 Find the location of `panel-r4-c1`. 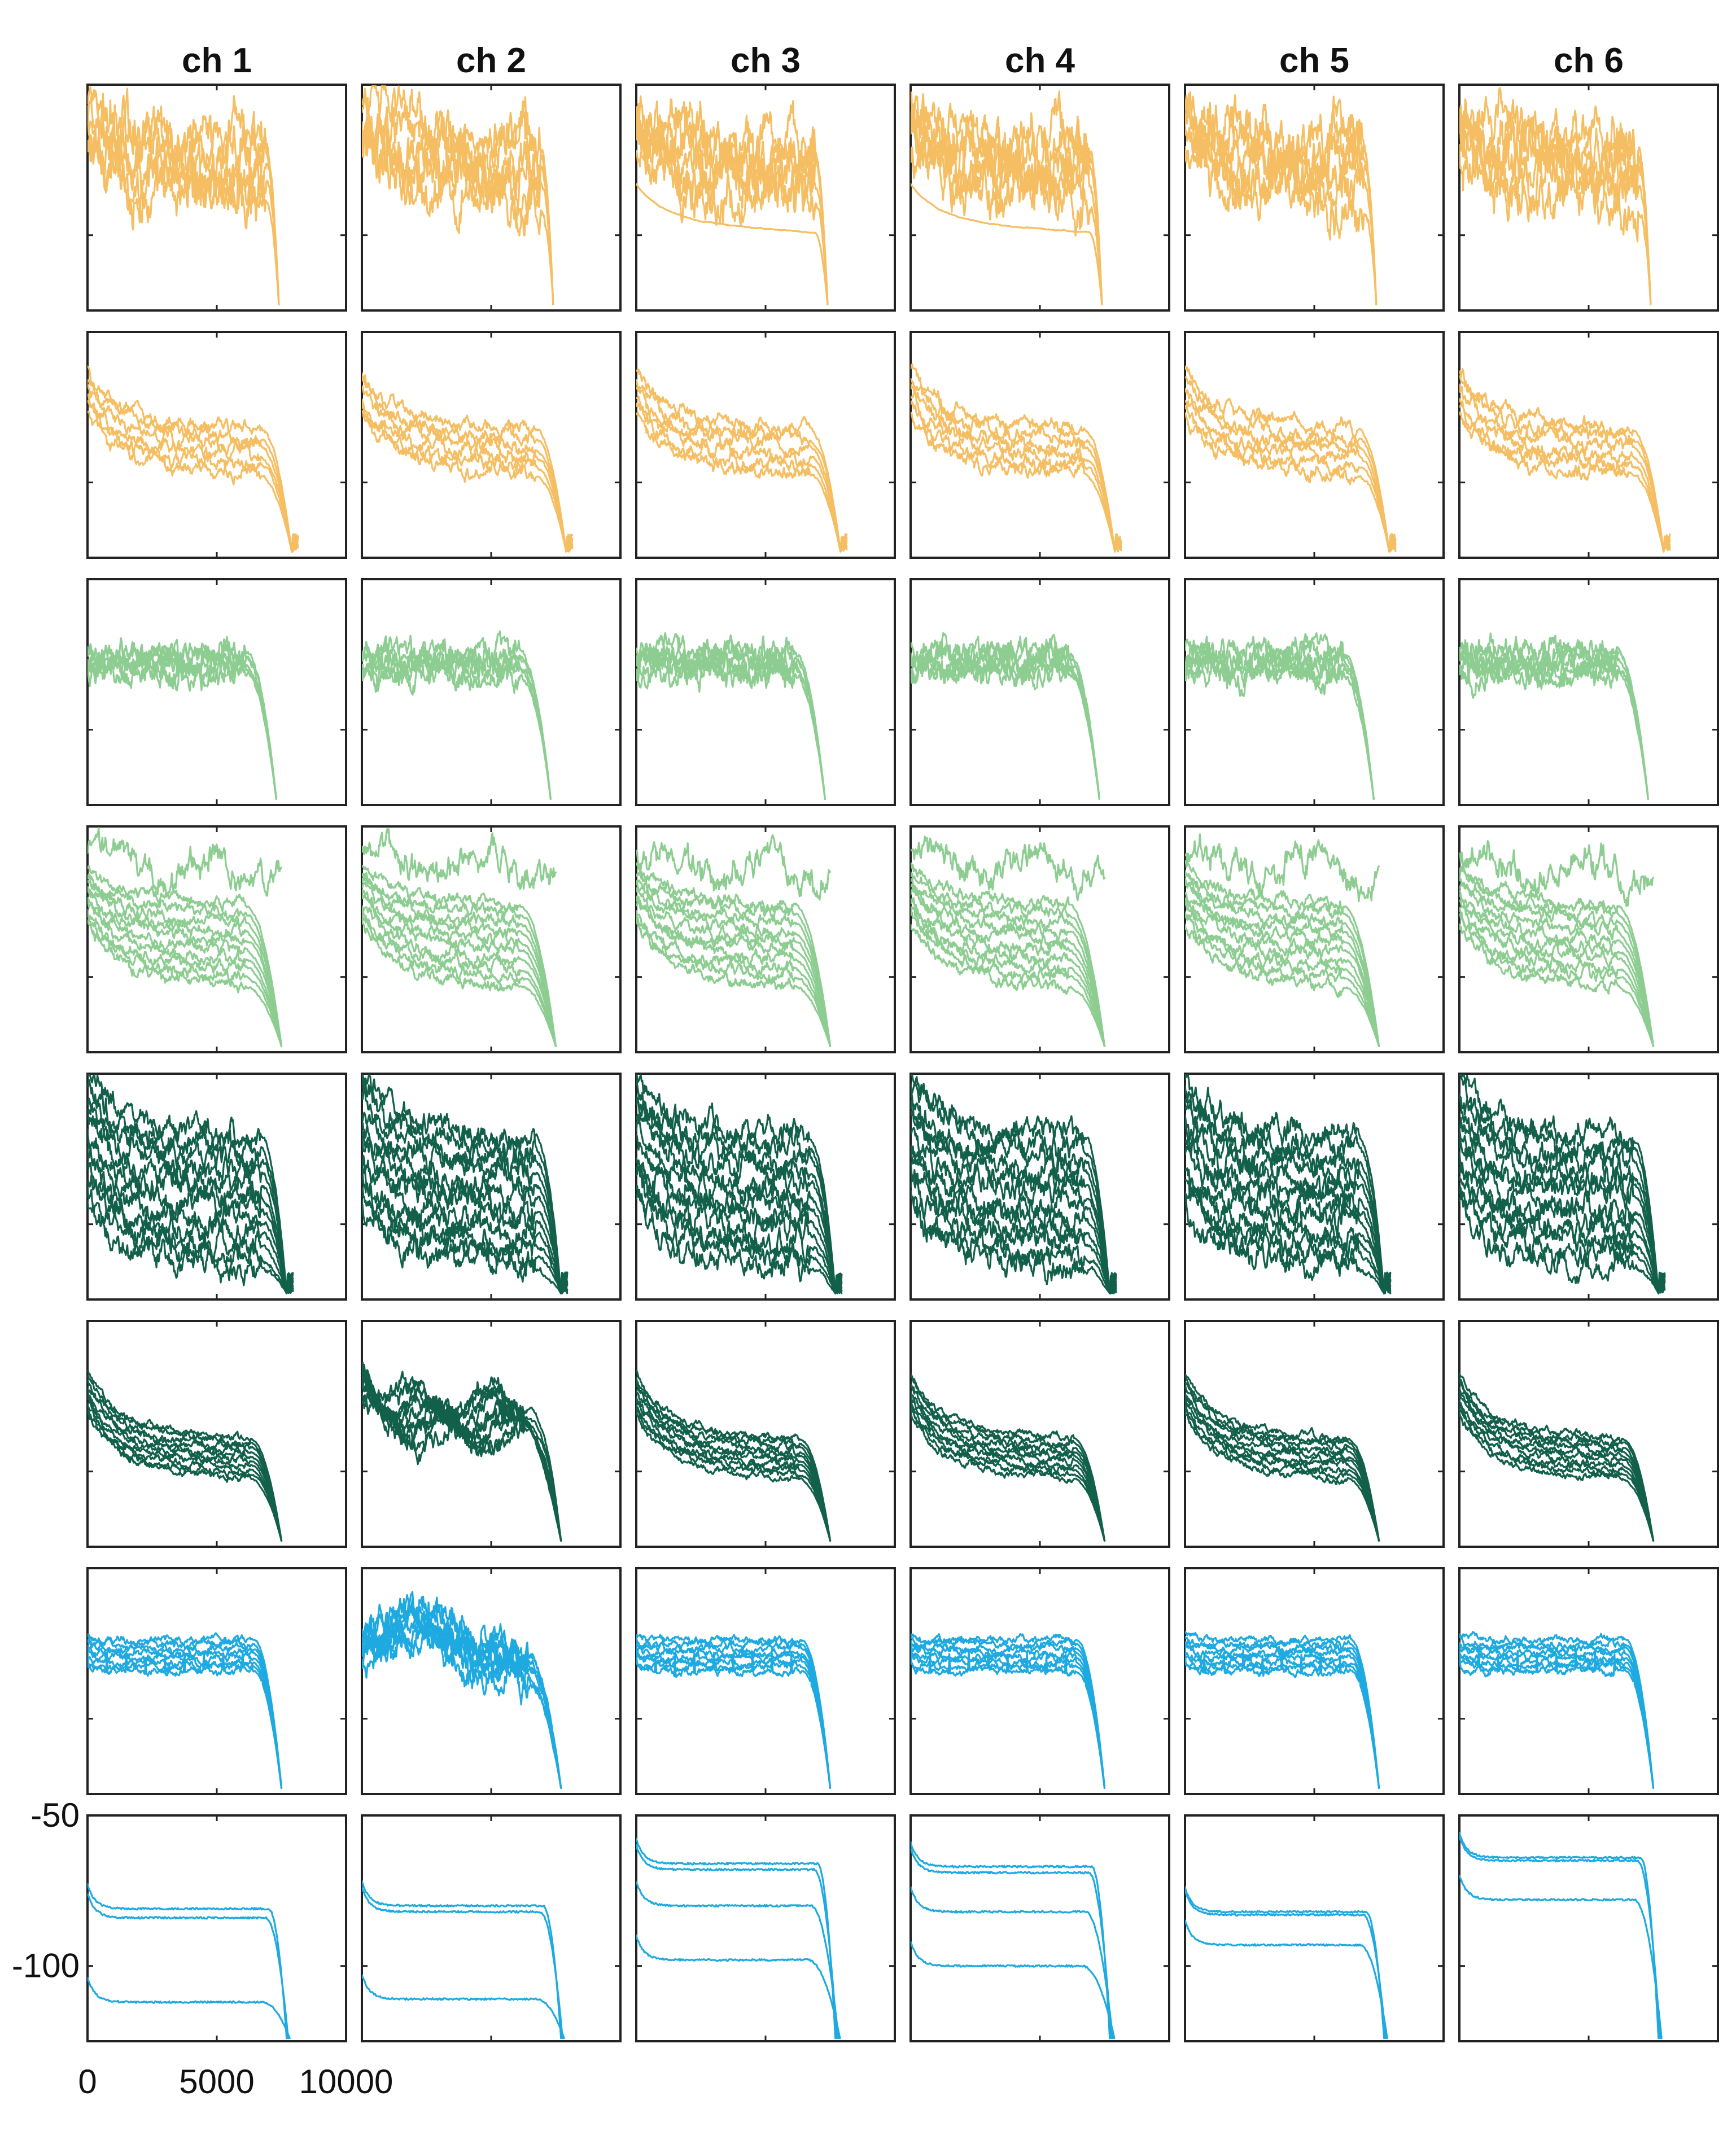

panel-r4-c1 is located at coordinates (217, 939).